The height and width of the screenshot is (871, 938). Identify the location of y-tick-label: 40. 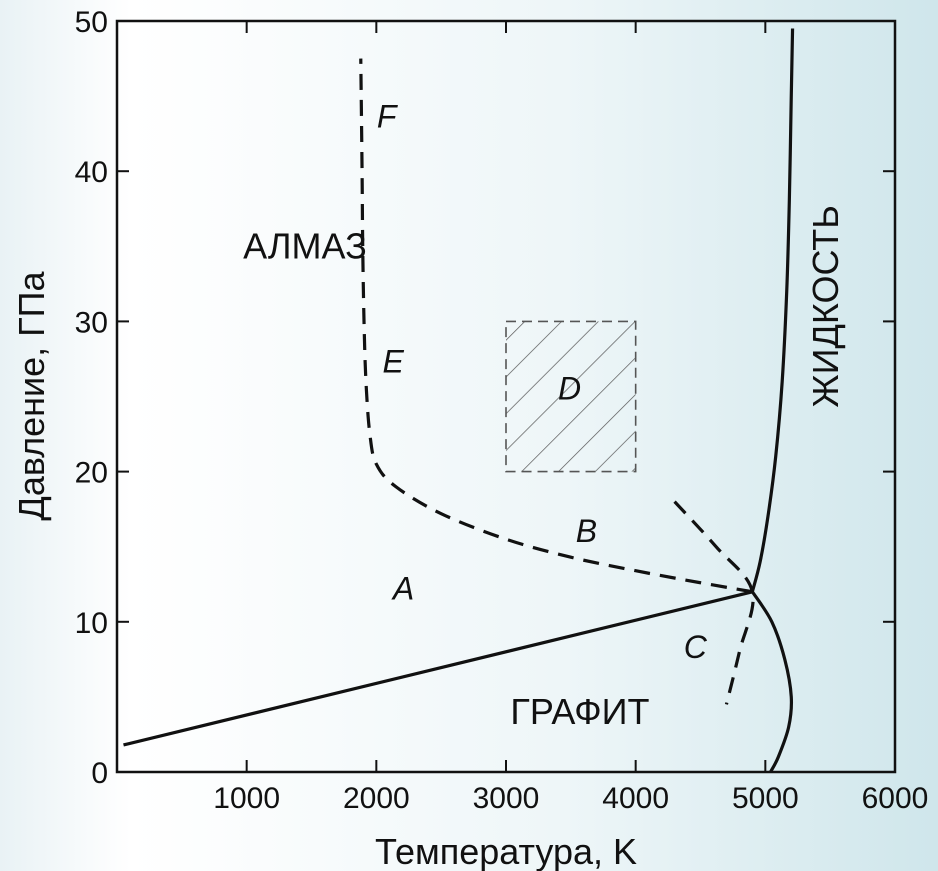
(91, 172).